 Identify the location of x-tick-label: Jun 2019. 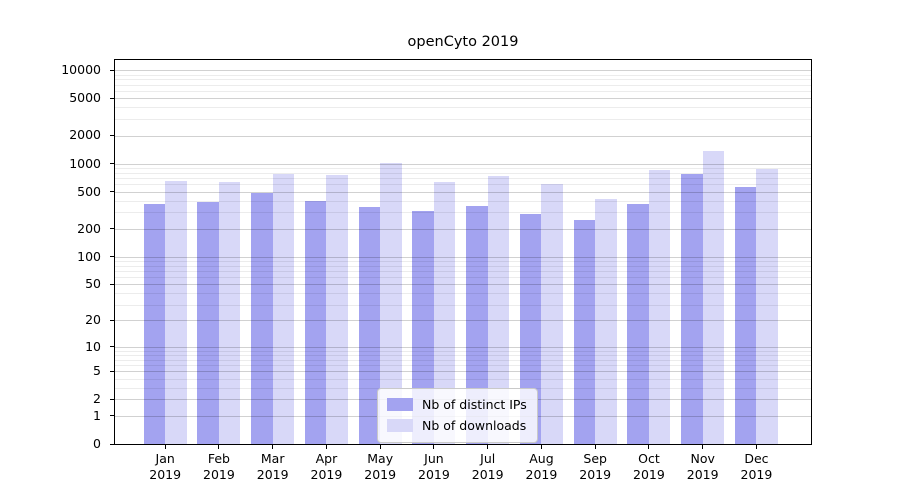
(434, 466).